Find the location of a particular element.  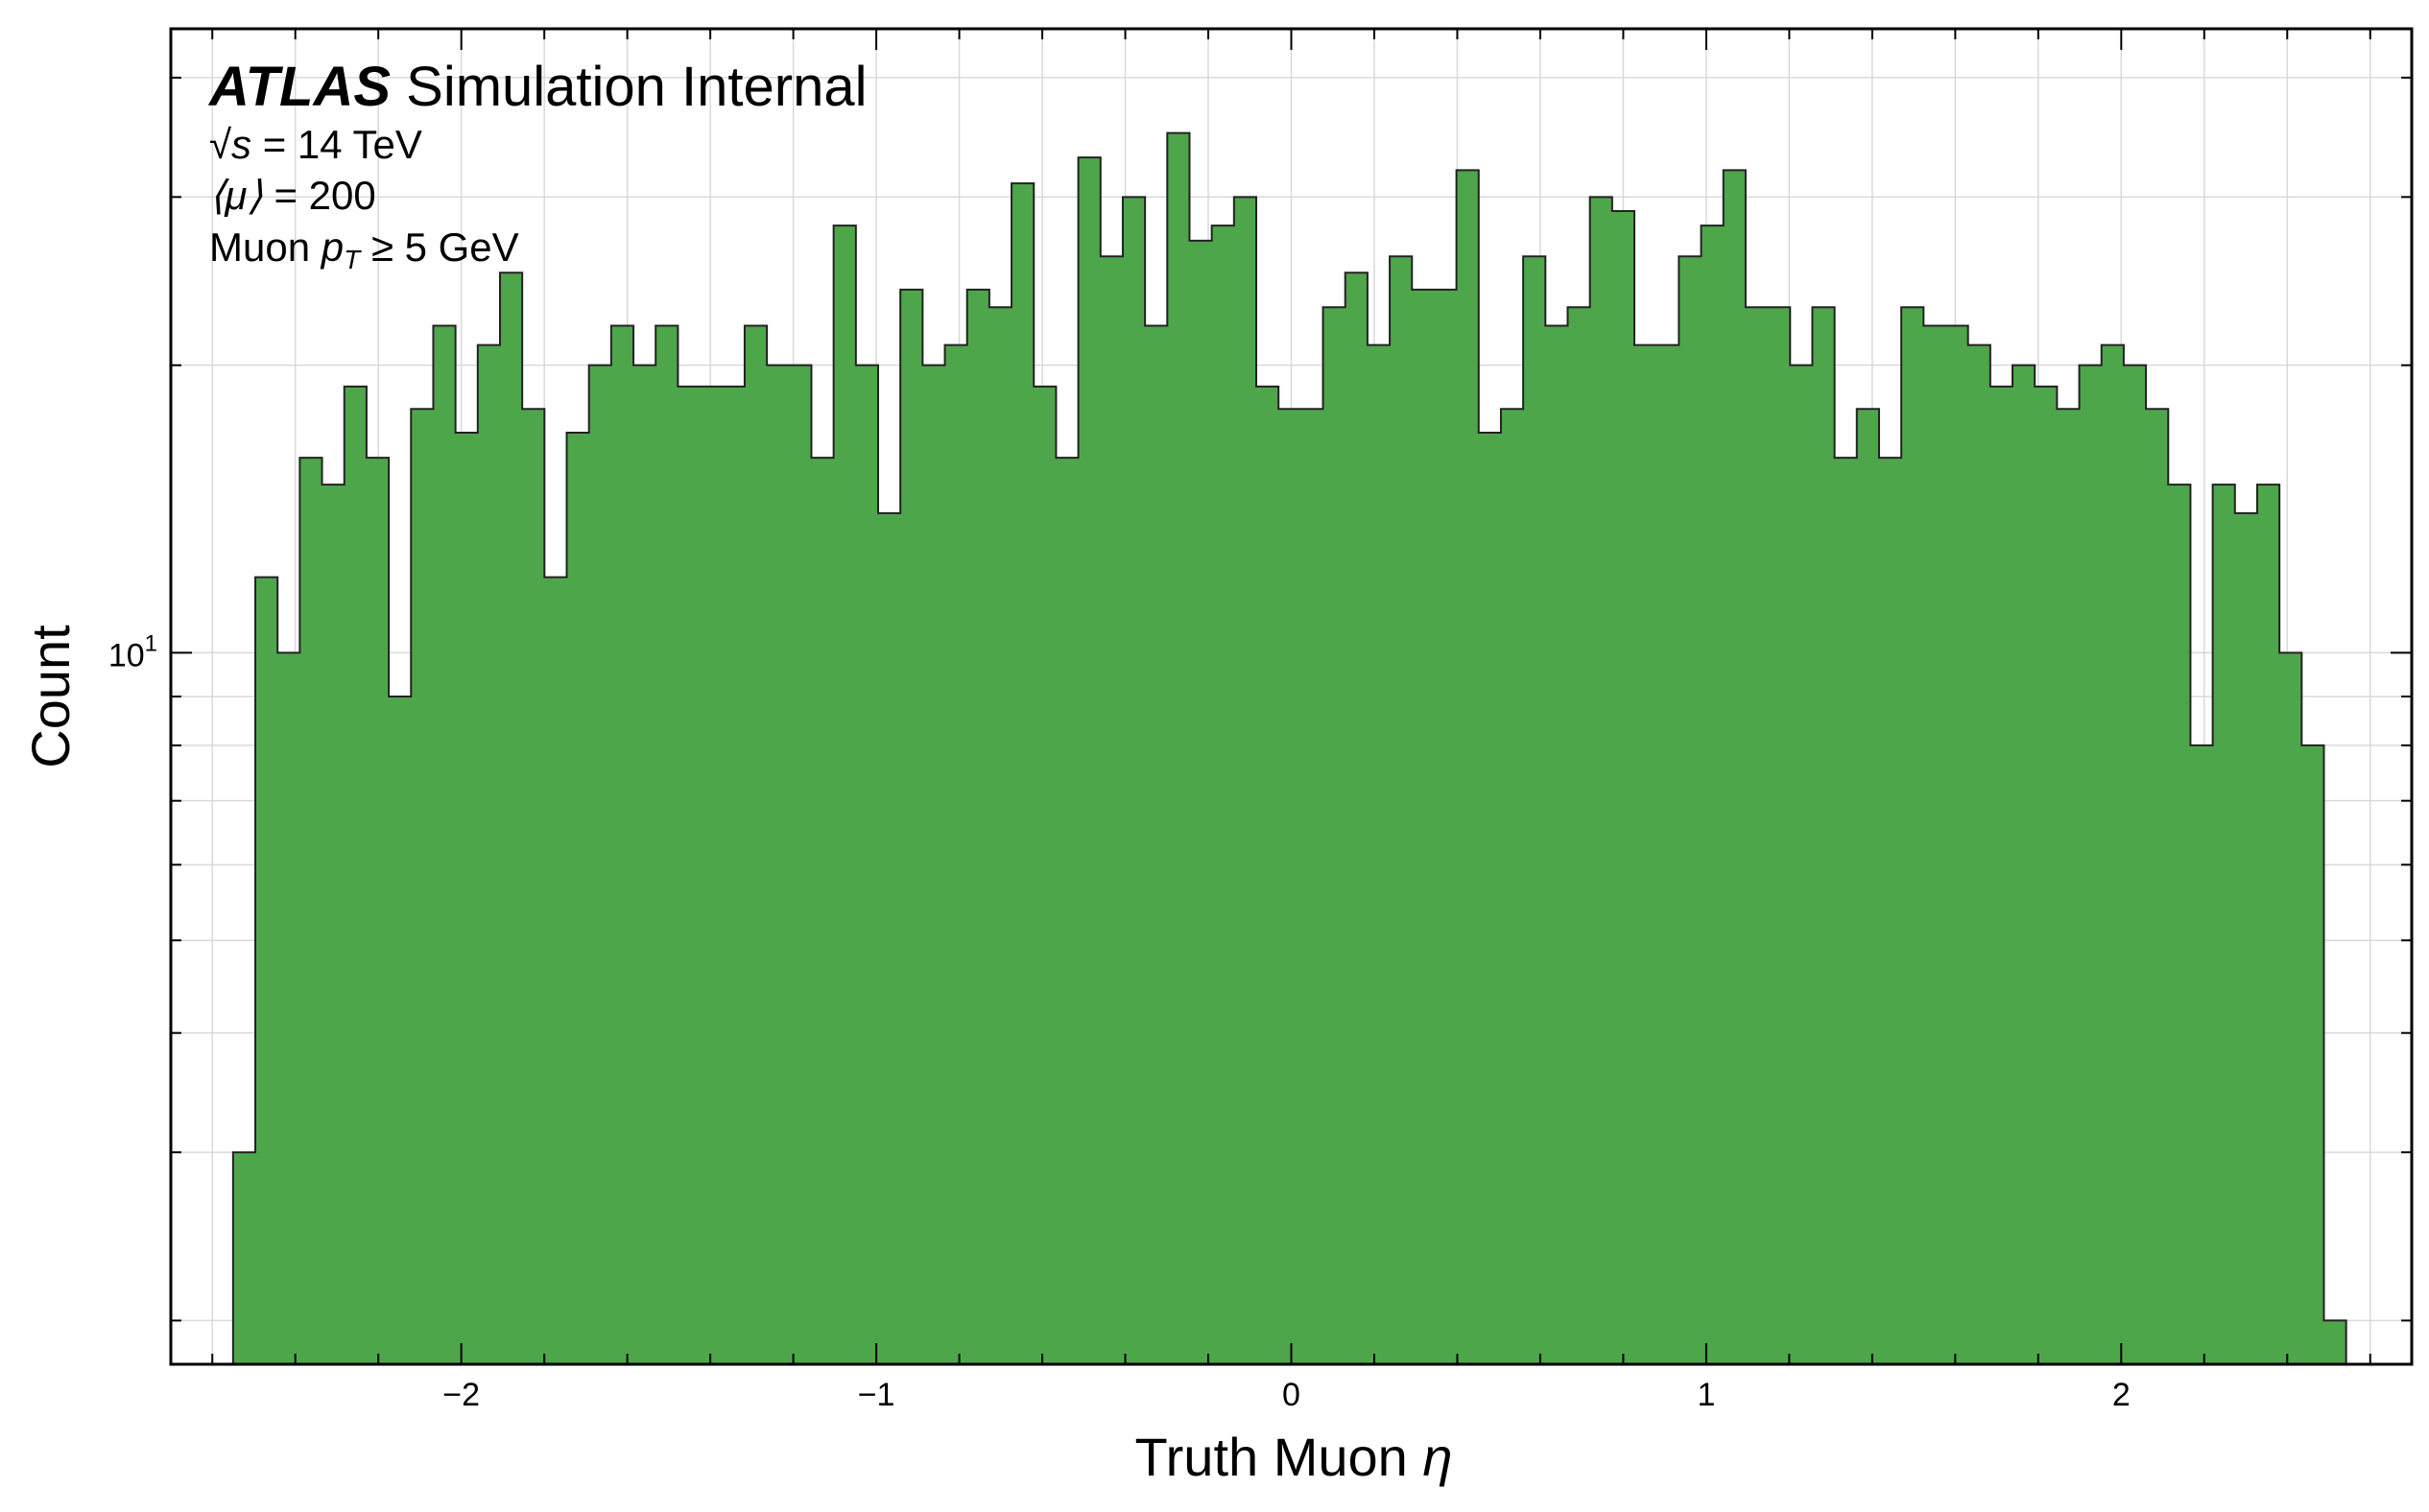

x-axis-title-text: Truth Muon is located at coordinates (1279, 1457).